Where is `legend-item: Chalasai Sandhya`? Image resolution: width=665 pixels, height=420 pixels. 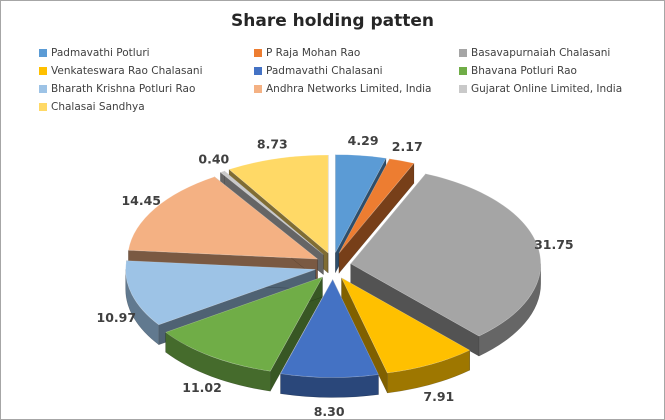 legend-item: Chalasai Sandhya is located at coordinates (92, 107).